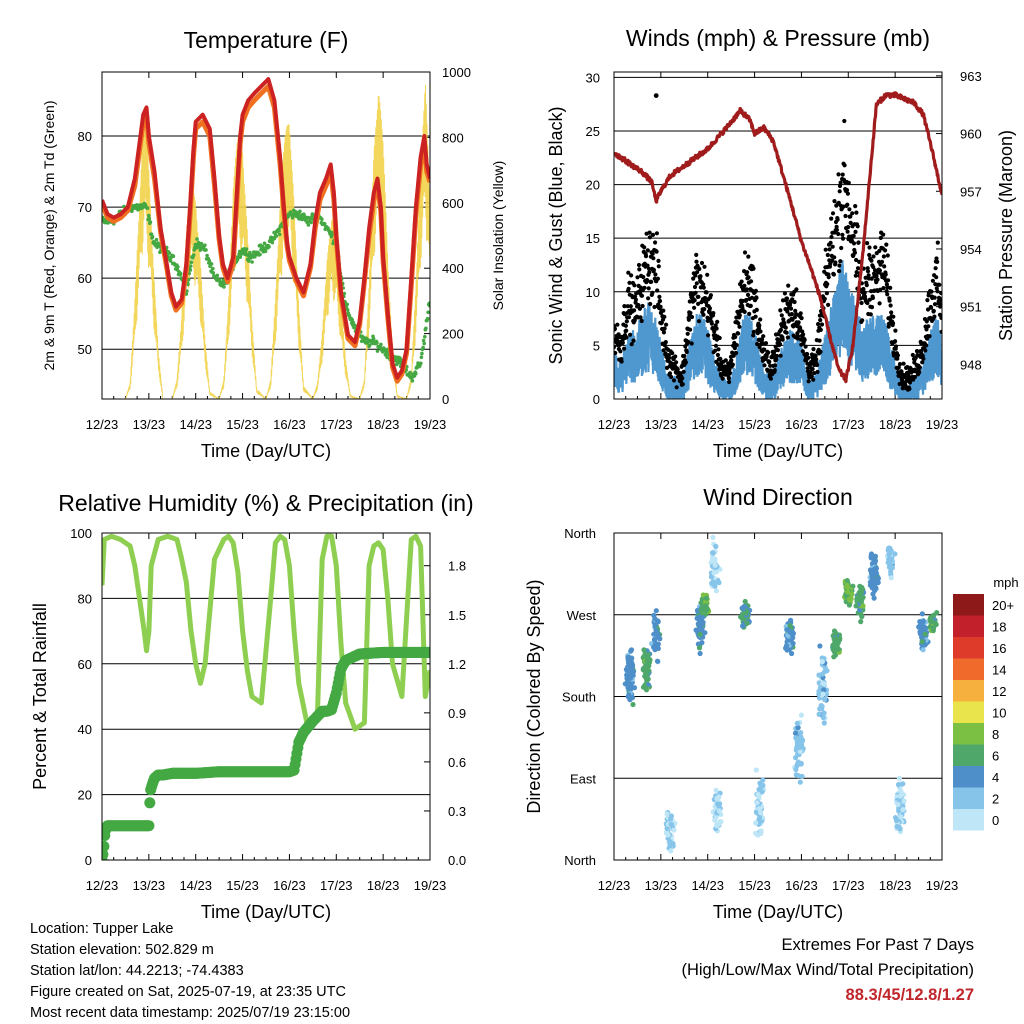  What do you see at coordinates (707, 424) in the screenshot?
I see `x-tick-label: 14/23` at bounding box center [707, 424].